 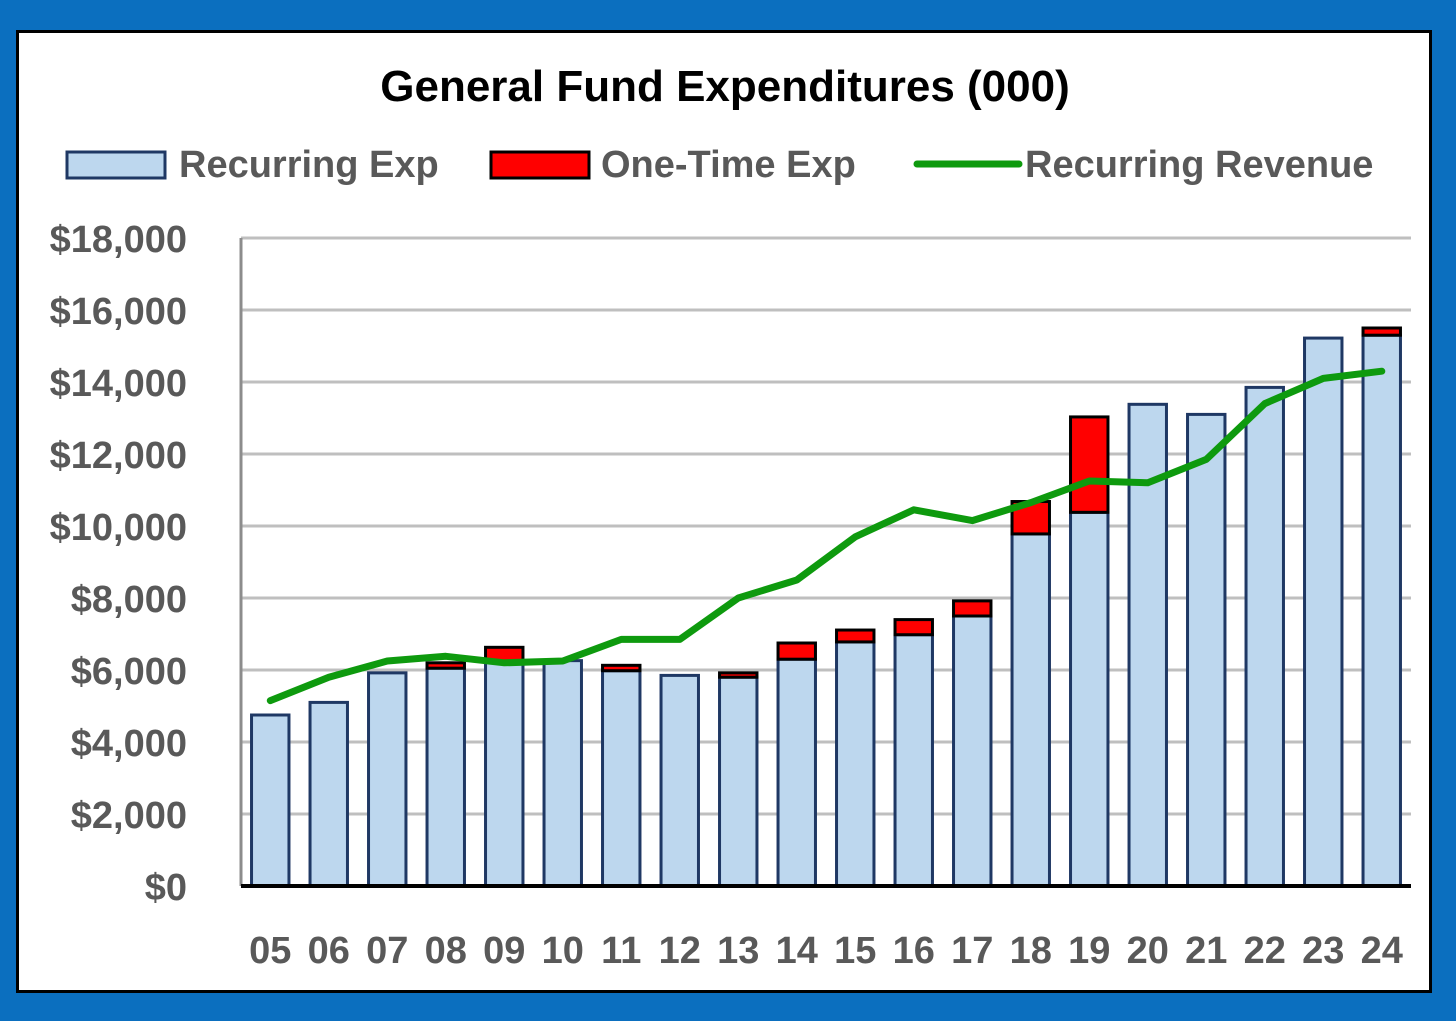 What do you see at coordinates (166, 888) in the screenshot?
I see `y-tick-label: $0` at bounding box center [166, 888].